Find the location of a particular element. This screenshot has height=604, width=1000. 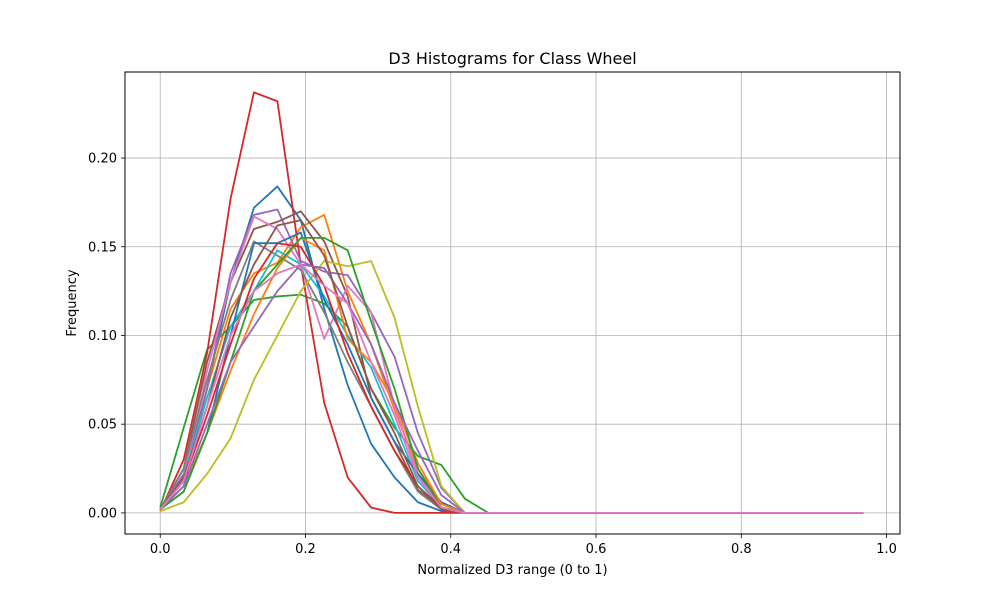

y-axis-ticks: 0.00 0.05 0.10 0.15 0.20 is located at coordinates (106, 336).